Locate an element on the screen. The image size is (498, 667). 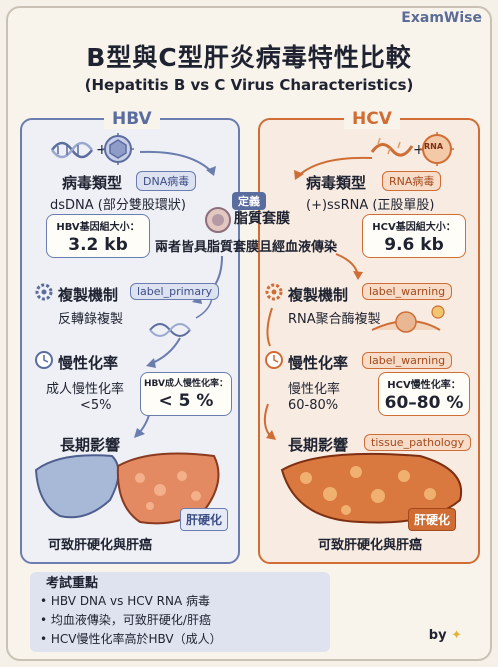
hbv-chronic-box: HBV成人慢性化率： < 5 % is located at coordinates (186, 394).